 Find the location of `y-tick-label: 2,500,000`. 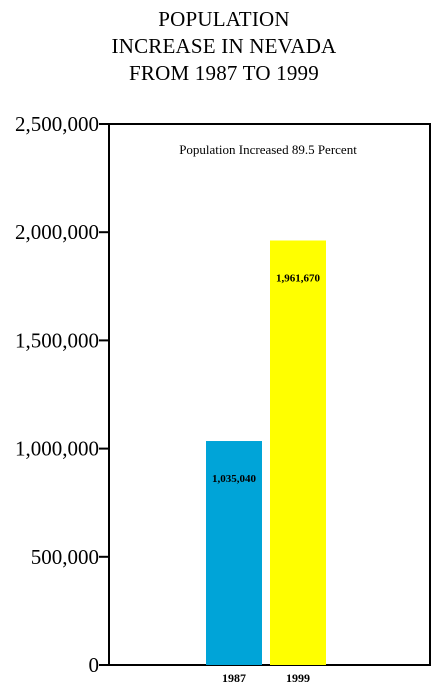

y-tick-label: 2,500,000 is located at coordinates (57, 124).